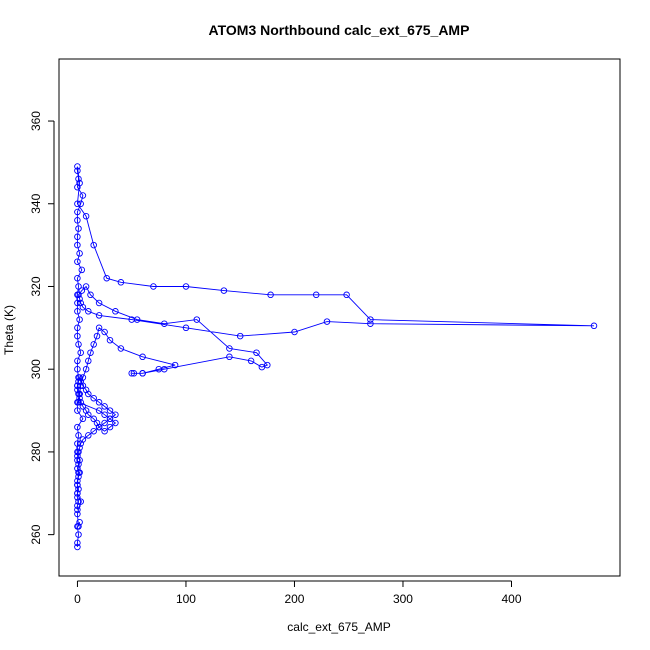 Image resolution: width=650 pixels, height=650 pixels. I want to click on y-axis-label: Theta (K), so click(9, 330).